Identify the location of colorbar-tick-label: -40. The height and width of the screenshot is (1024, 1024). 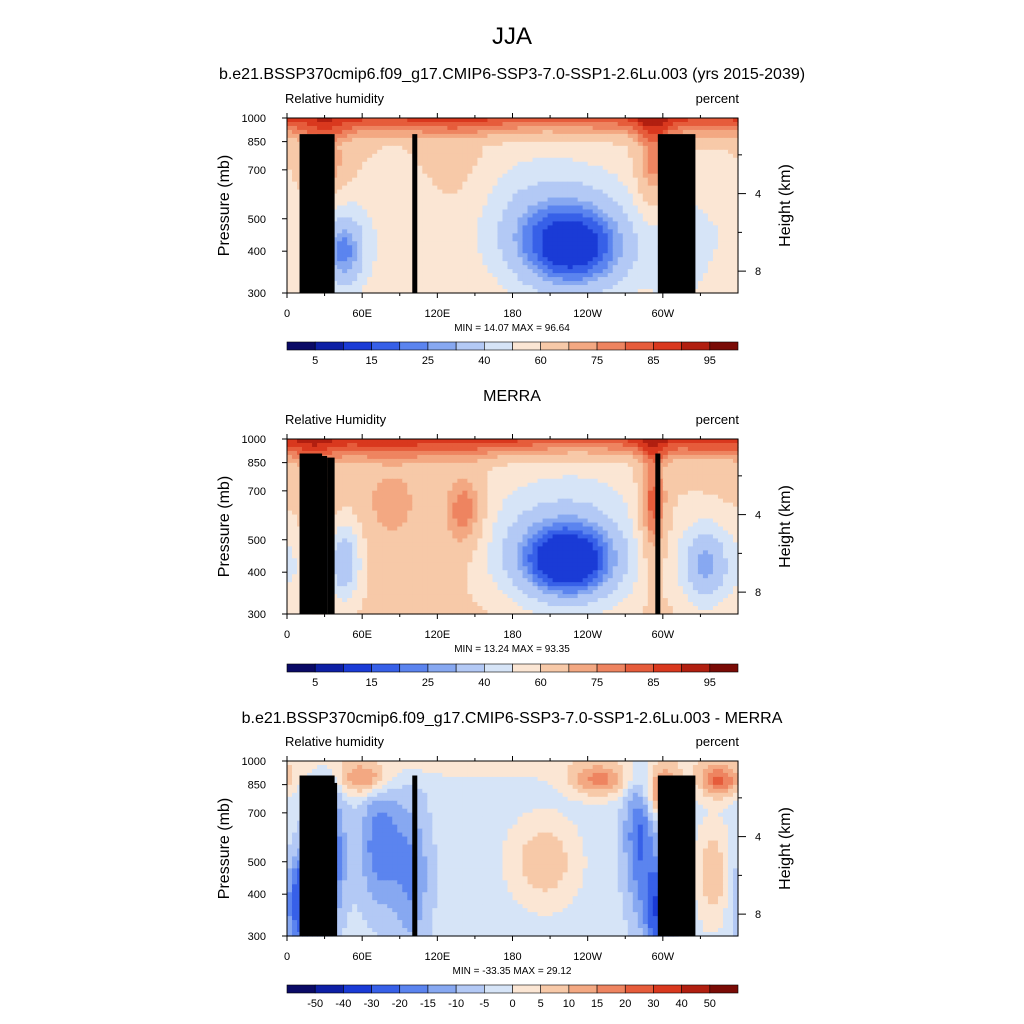
(343, 1004).